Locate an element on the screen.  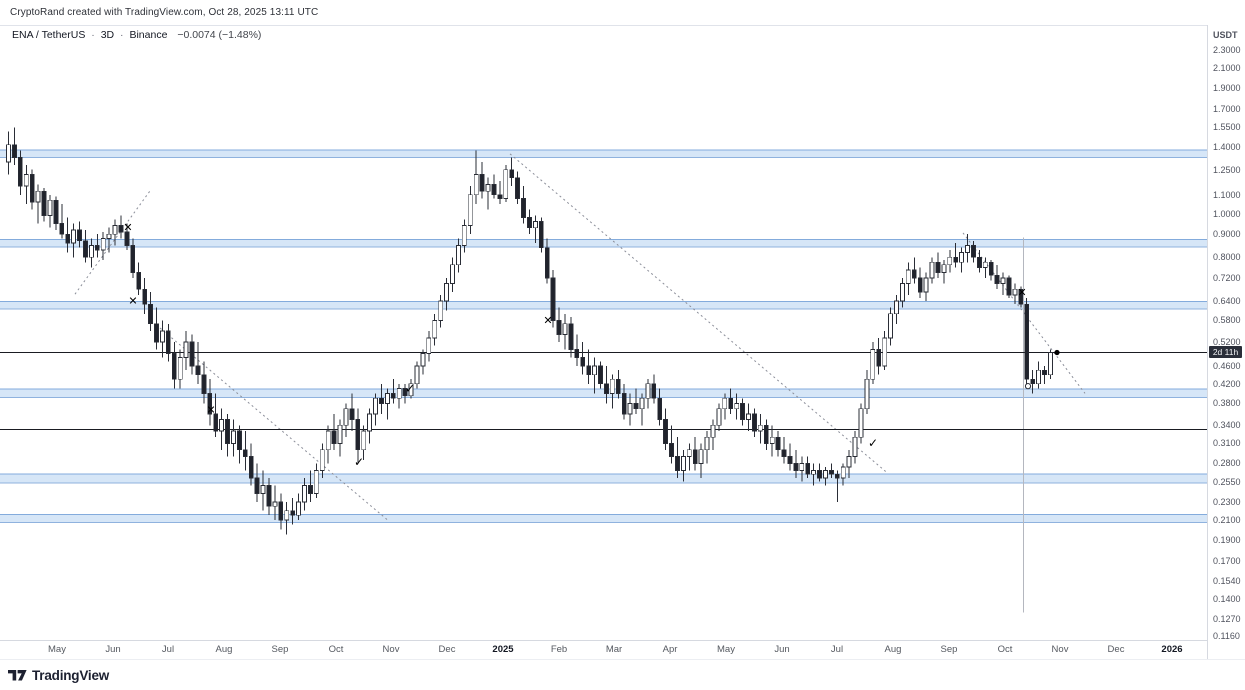
tradingview-logo-text: TradingView is located at coordinates (71, 675).